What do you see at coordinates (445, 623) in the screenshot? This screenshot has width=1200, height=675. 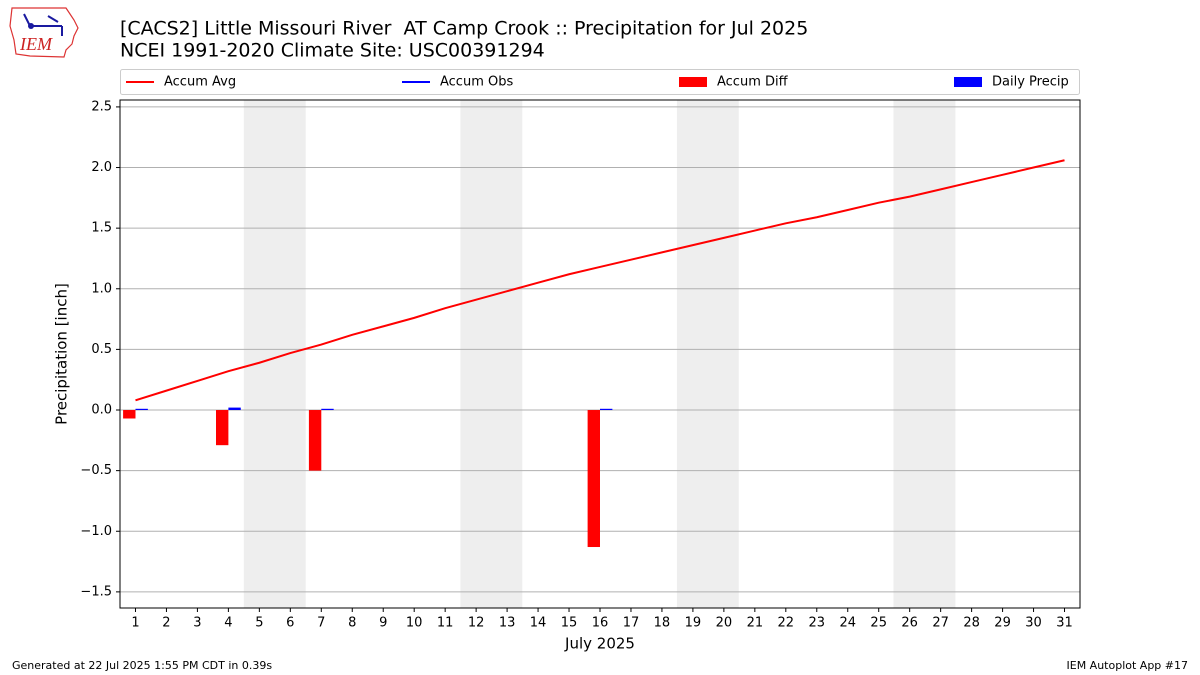 I see `x-tick-label: 11` at bounding box center [445, 623].